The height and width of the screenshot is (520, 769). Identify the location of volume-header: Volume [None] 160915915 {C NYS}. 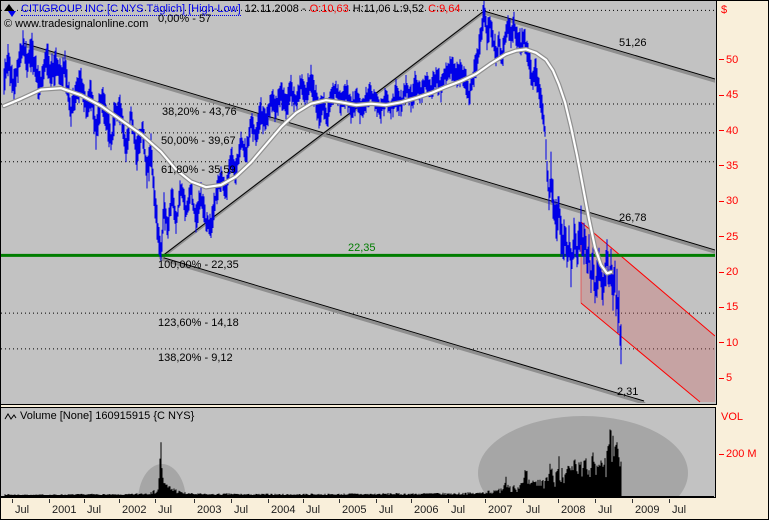
(99, 416).